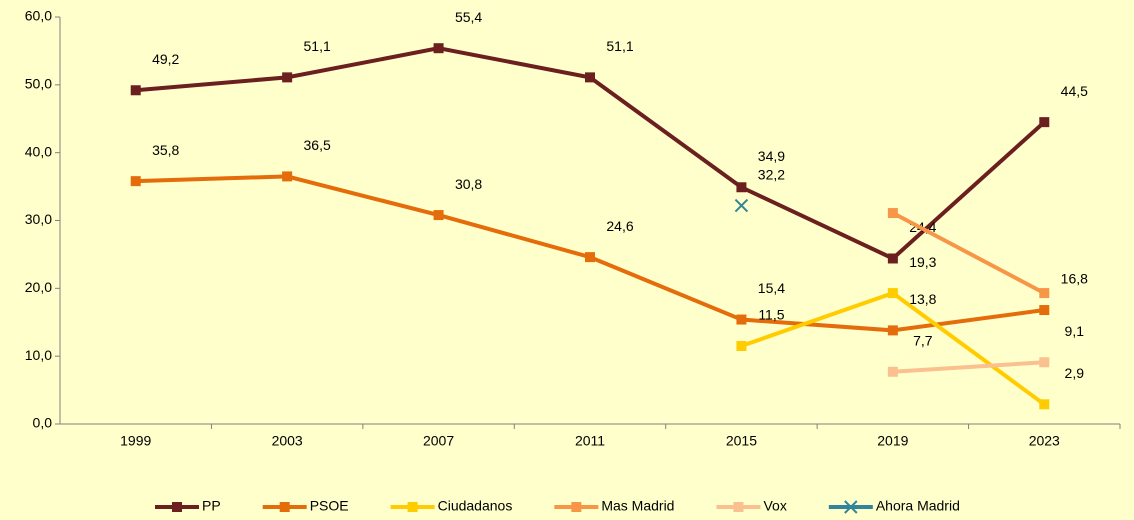 The height and width of the screenshot is (520, 1134). What do you see at coordinates (475, 506) in the screenshot?
I see `legend-label: Ciudadanos` at bounding box center [475, 506].